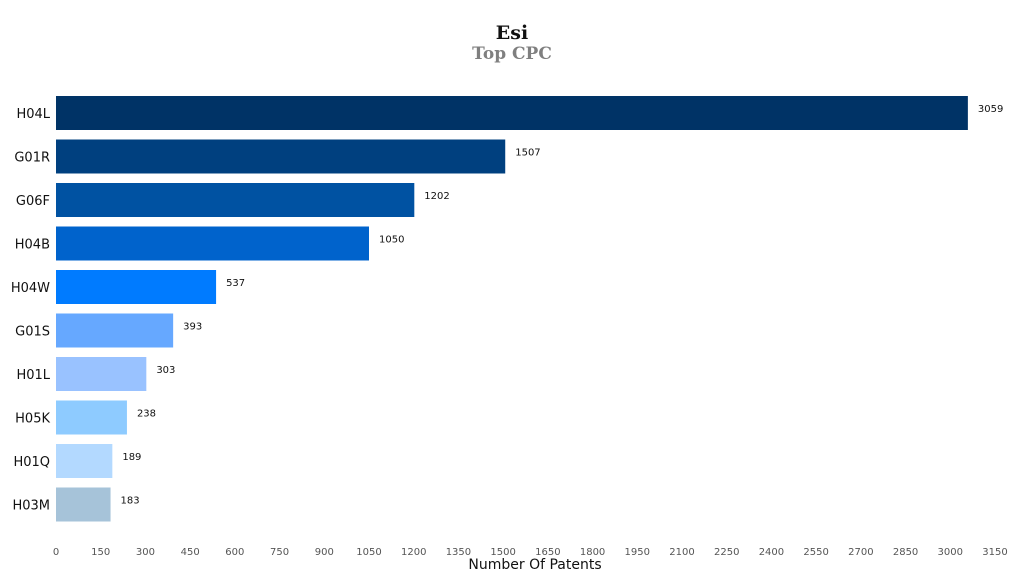 Image resolution: width=1024 pixels, height=585 pixels. Describe the element at coordinates (31, 462) in the screenshot. I see `category-label-h01q: H01Q` at that location.